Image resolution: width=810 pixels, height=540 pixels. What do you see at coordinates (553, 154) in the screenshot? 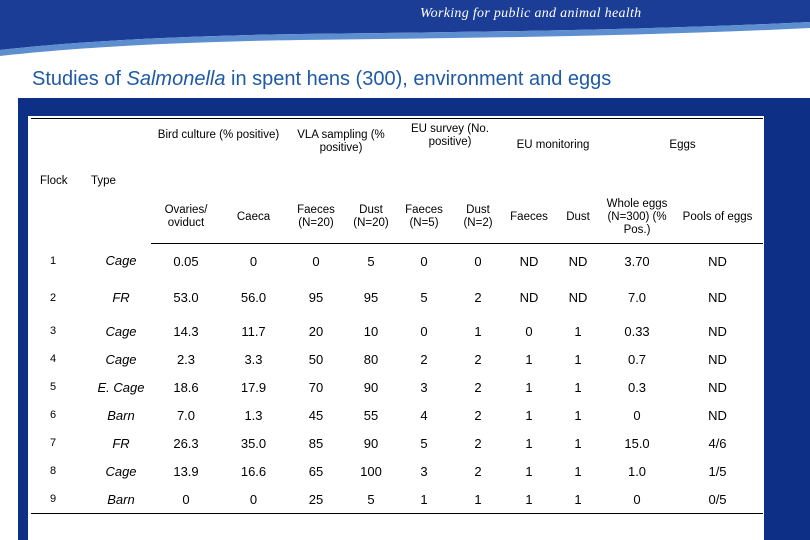
I see `col-header-eu-monitoring: EU monitoring` at bounding box center [553, 154].